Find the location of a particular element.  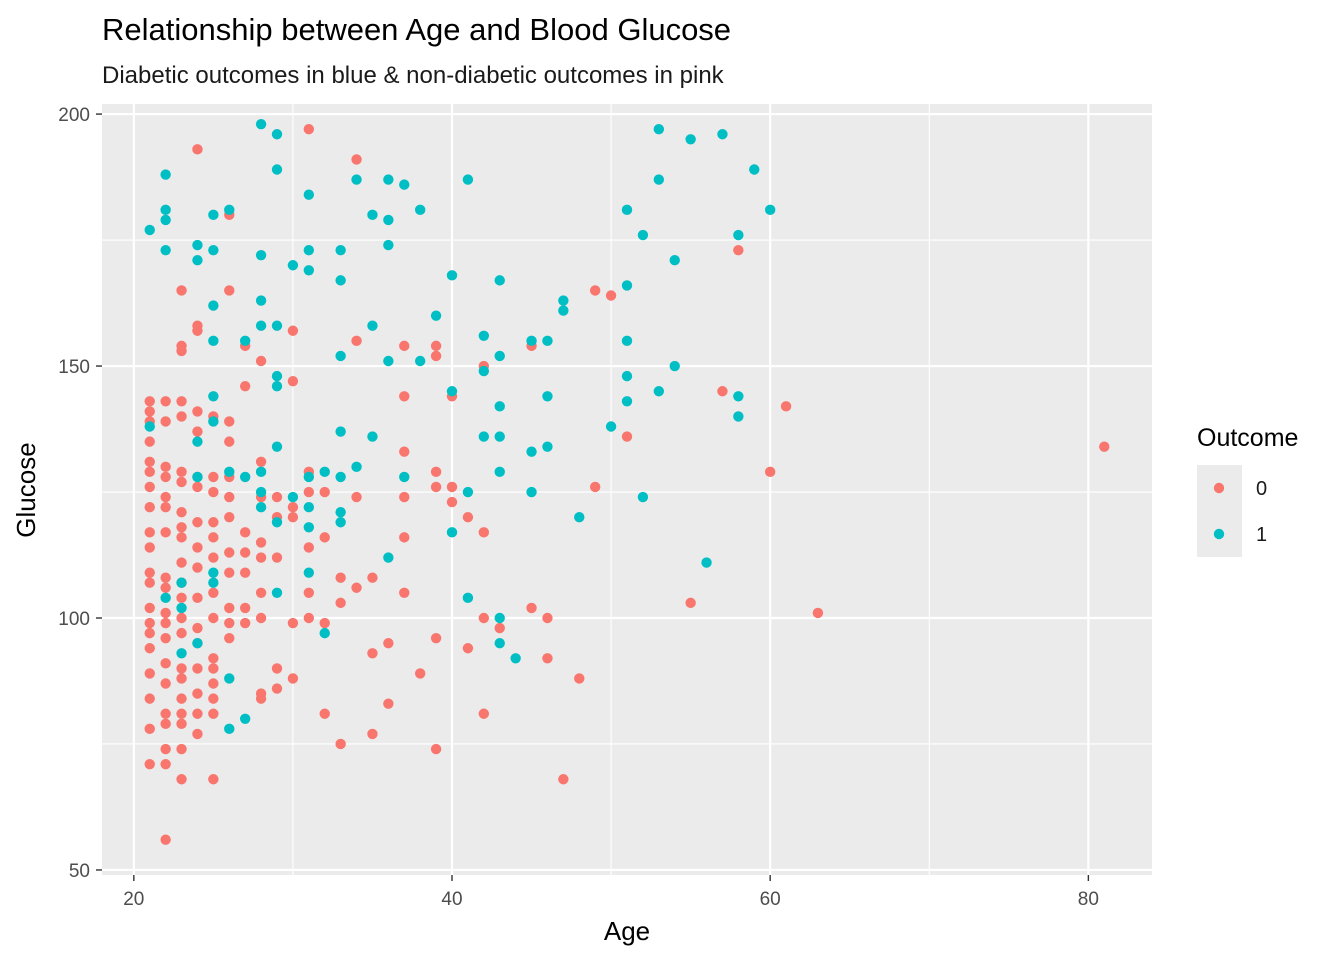

y-tick-label: 150 is located at coordinates (74, 367).